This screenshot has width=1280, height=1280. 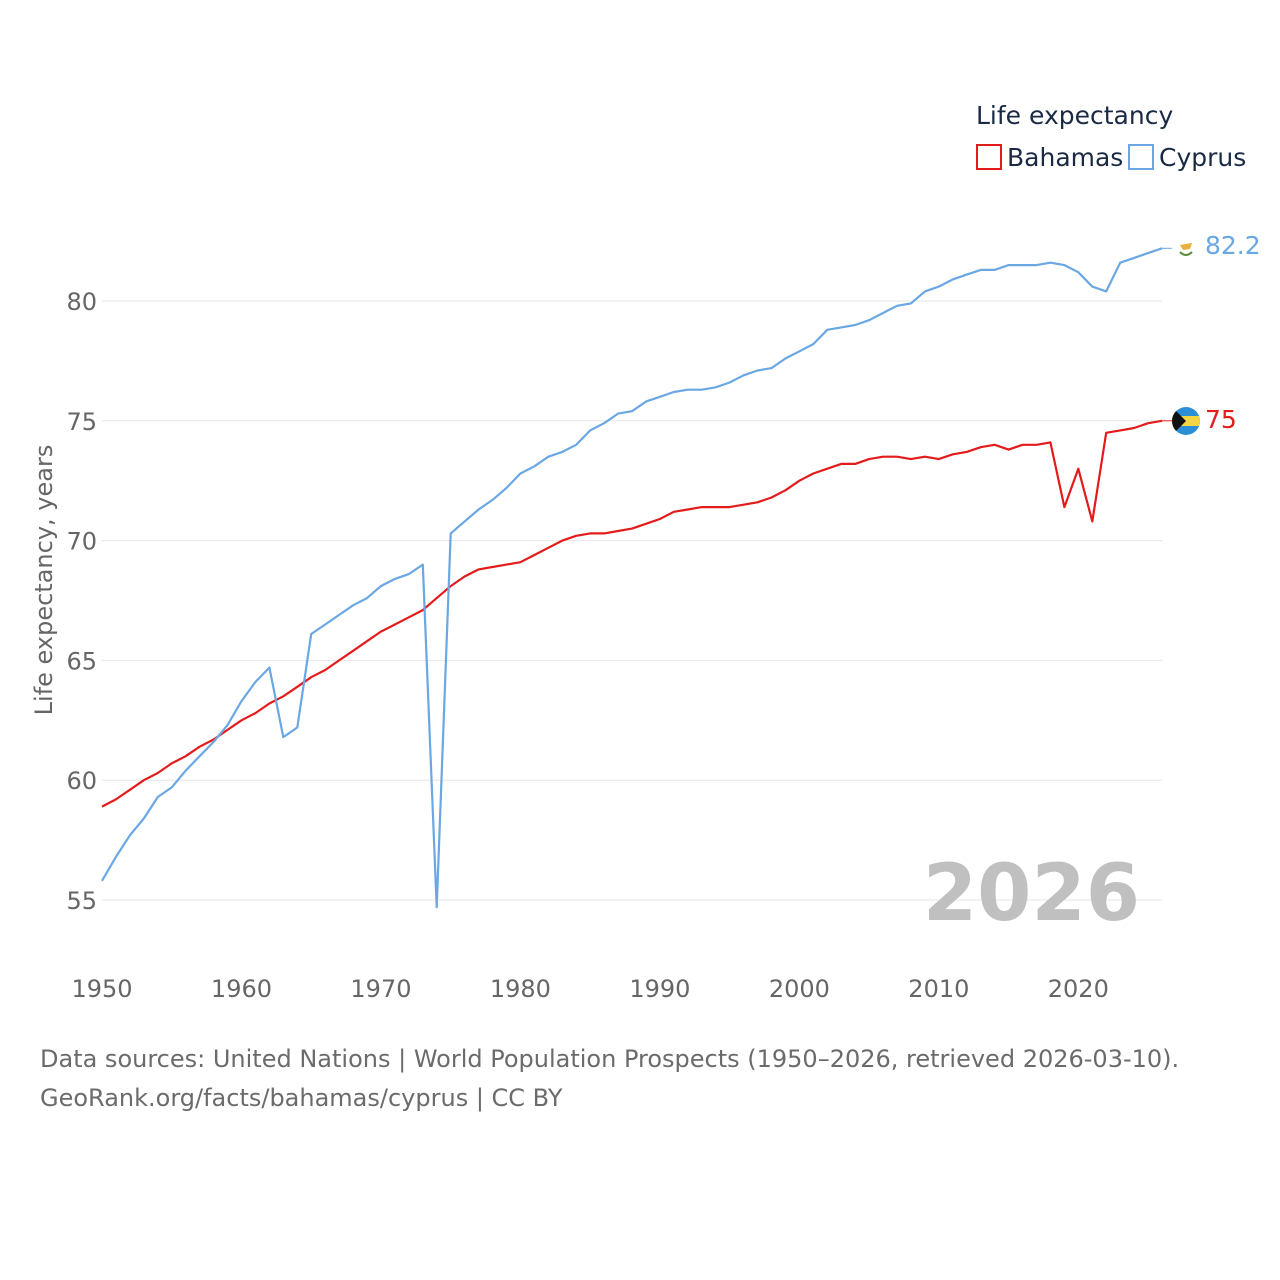 I want to click on y-axis-ticks: 55 60 65 70 75 80, so click(x=81, y=601).